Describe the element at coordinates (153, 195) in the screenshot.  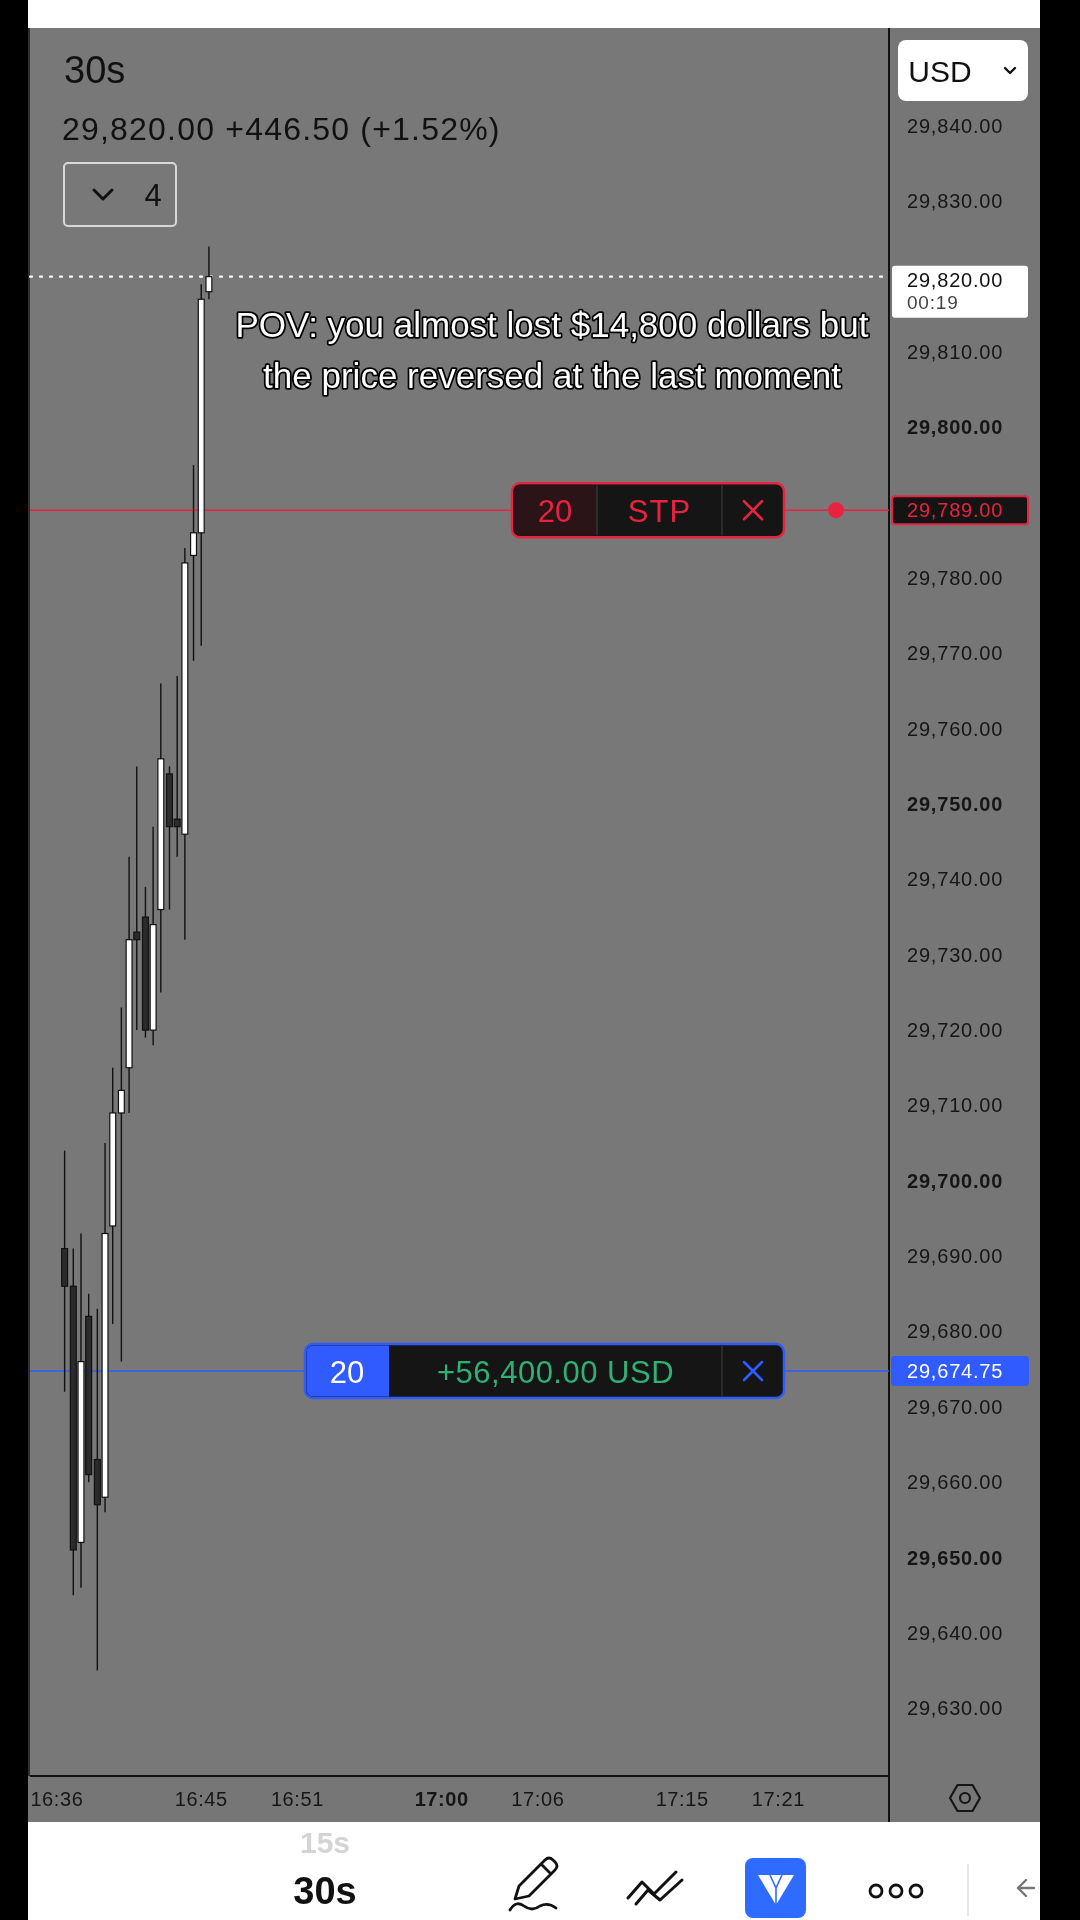
I see `annotation: 4` at that location.